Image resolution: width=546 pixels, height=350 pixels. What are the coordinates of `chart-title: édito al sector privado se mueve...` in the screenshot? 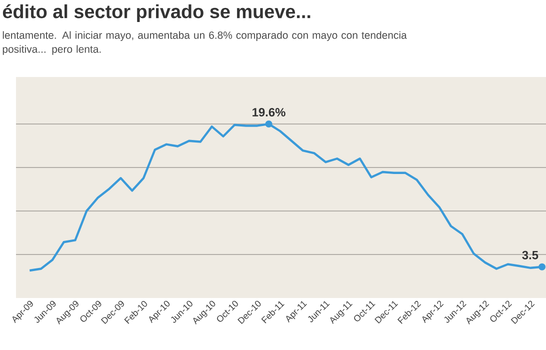 It's located at (156, 13).